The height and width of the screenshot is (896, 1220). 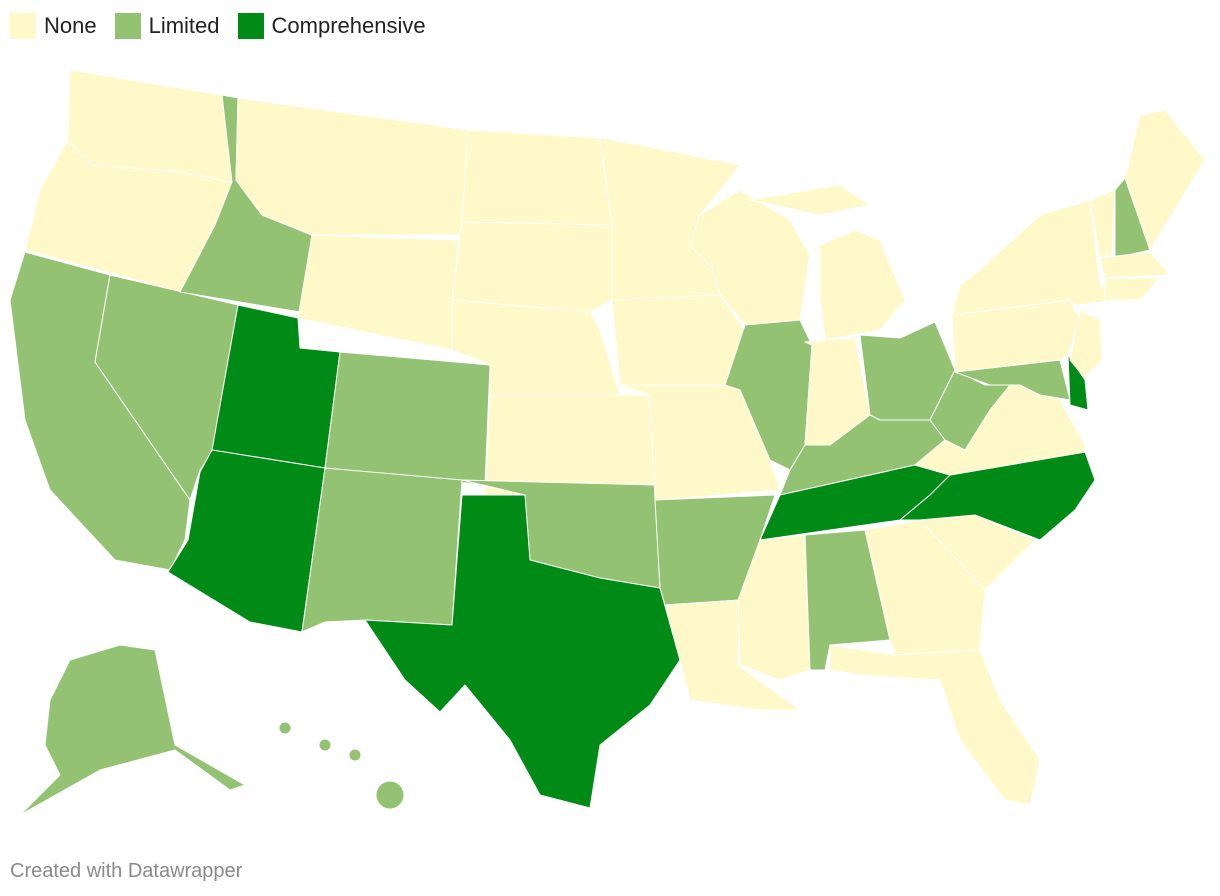 What do you see at coordinates (126, 871) in the screenshot?
I see `footer: Created with Datawrapper` at bounding box center [126, 871].